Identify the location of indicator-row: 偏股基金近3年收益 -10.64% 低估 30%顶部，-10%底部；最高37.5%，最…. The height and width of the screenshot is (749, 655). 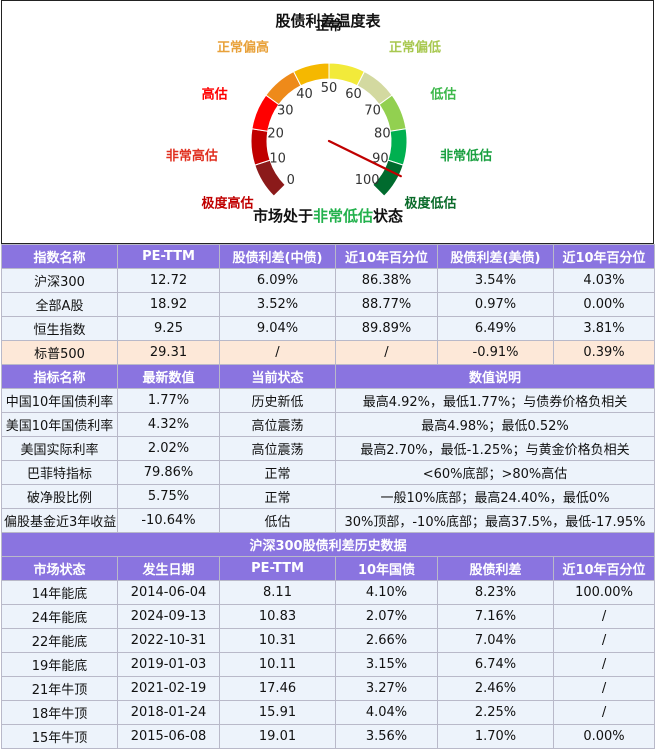
(328, 520).